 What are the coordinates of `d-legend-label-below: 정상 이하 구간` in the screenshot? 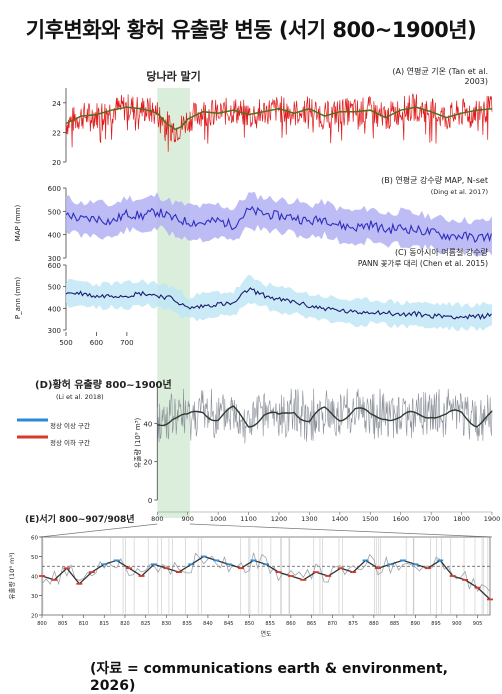 It's located at (70, 442).